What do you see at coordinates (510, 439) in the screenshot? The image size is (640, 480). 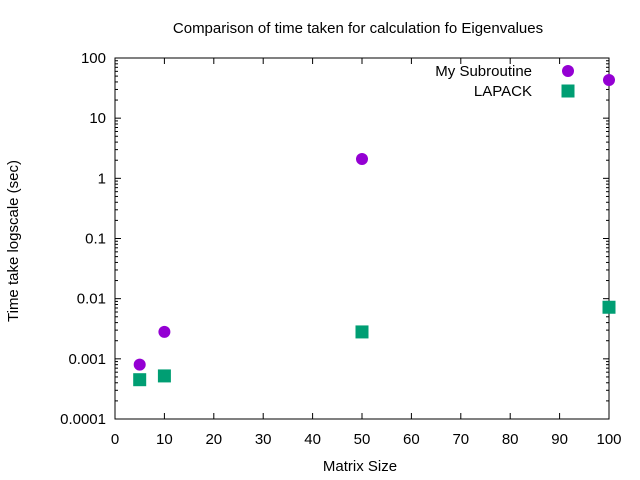 I see `x-tick-label: 80` at bounding box center [510, 439].